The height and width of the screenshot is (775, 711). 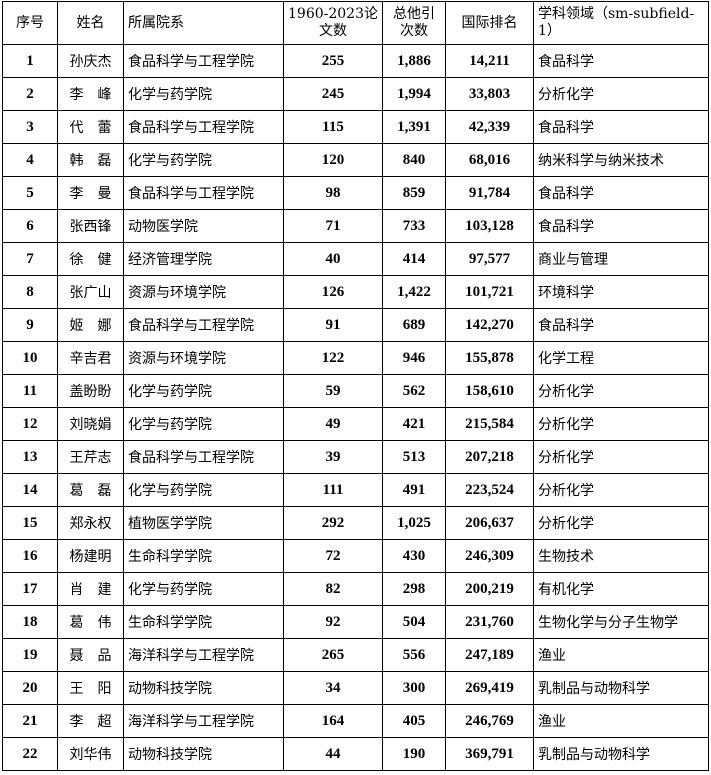 I want to click on cell-index: 7, so click(x=30, y=259).